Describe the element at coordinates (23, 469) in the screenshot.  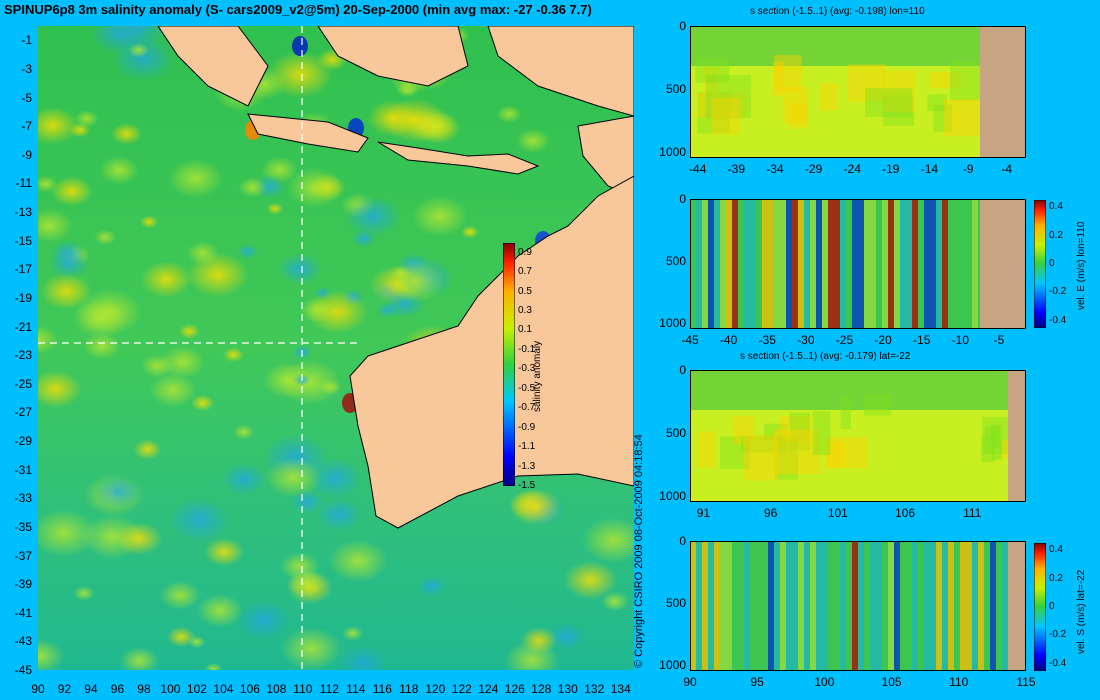
I see `map-y-tick: -31` at that location.